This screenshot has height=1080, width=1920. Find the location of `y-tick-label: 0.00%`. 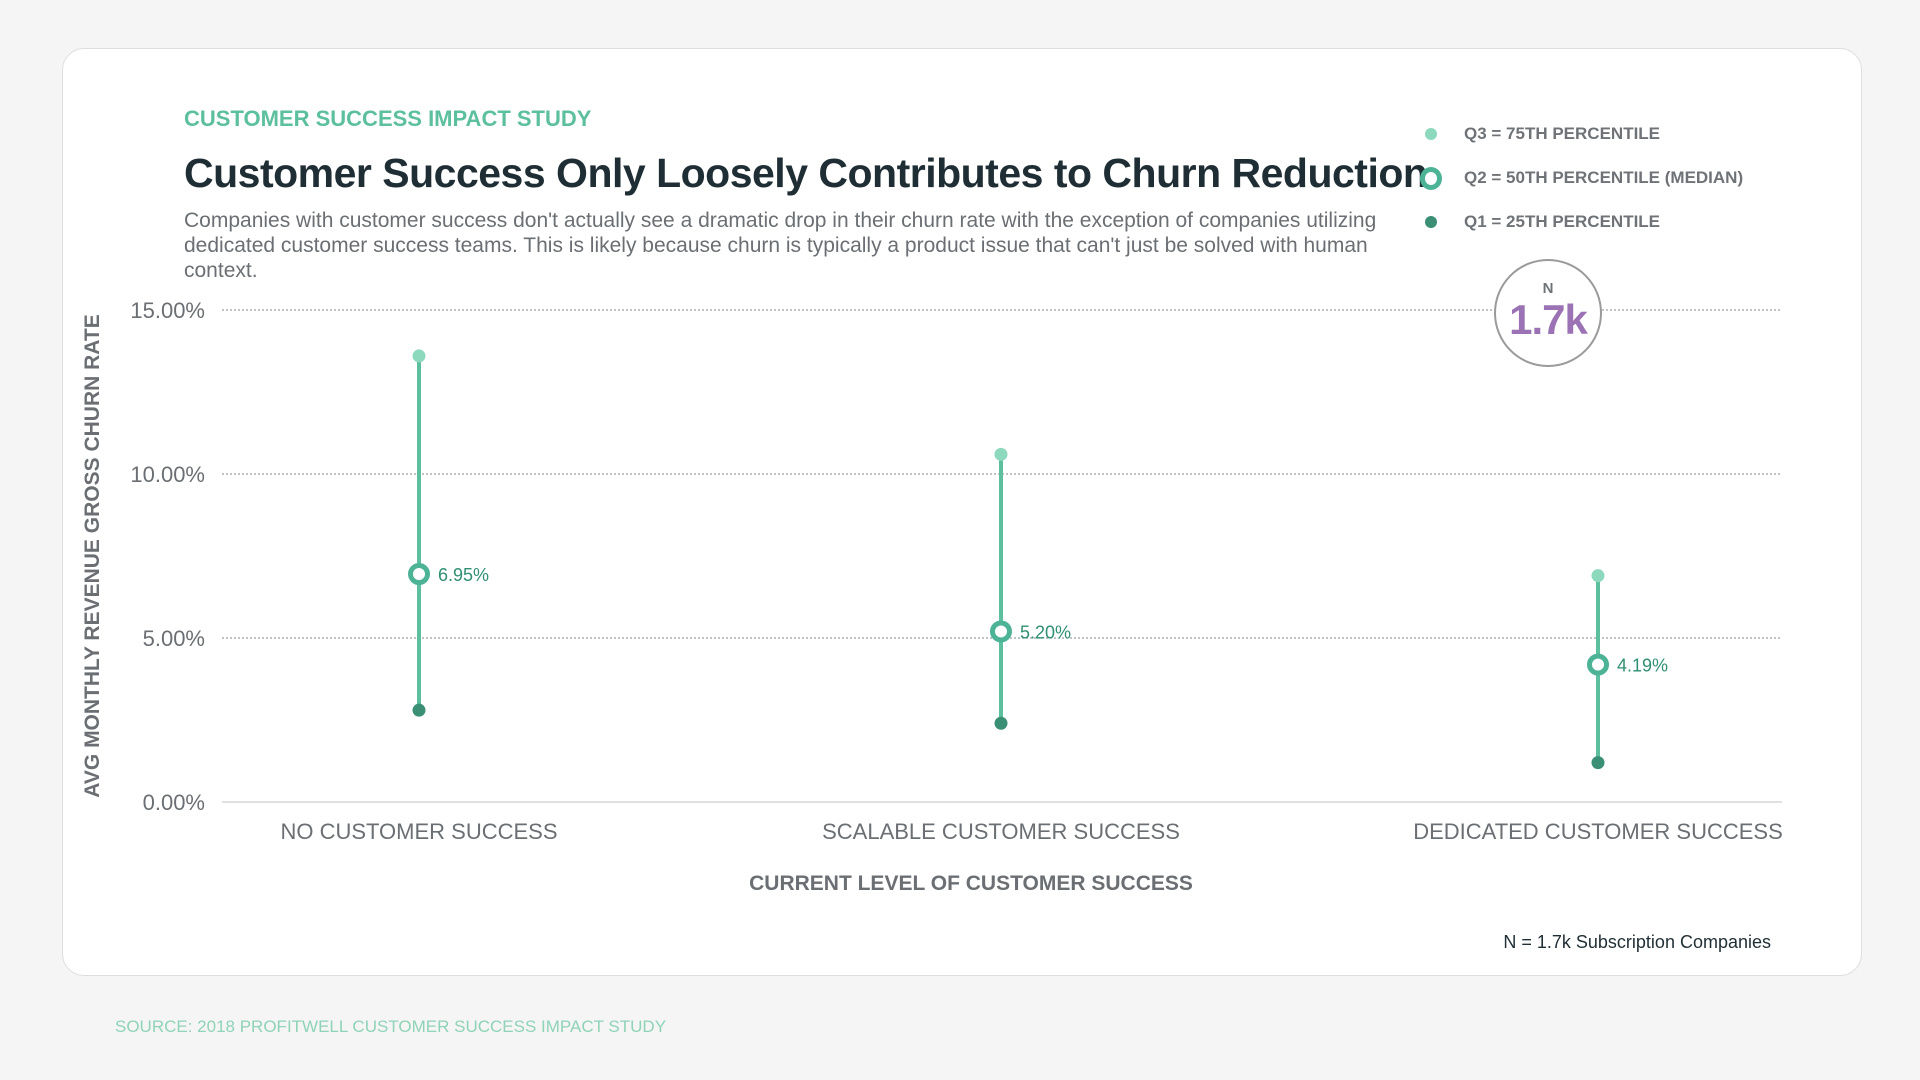

y-tick-label: 0.00% is located at coordinates (174, 802).